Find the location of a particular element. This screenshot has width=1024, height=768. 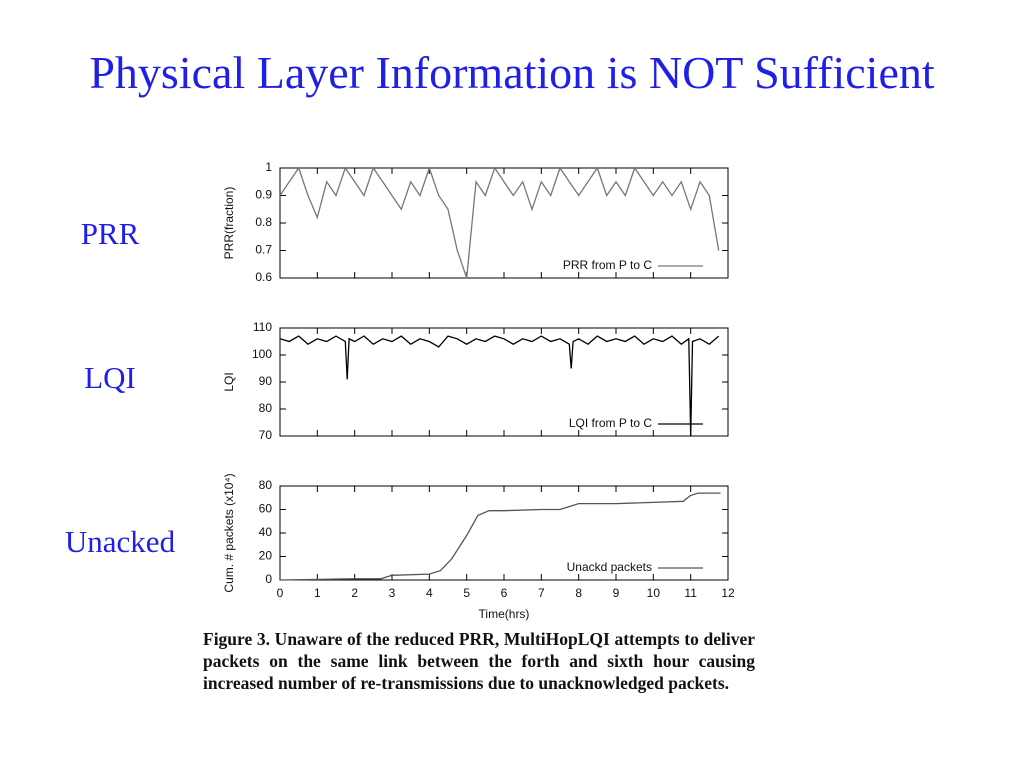

x-tick-label: 12 is located at coordinates (728, 593).